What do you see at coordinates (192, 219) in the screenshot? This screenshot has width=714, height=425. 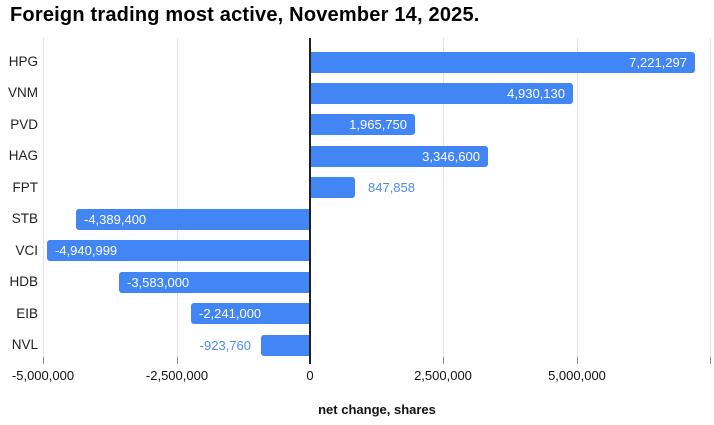 I see `bar-stb` at bounding box center [192, 219].